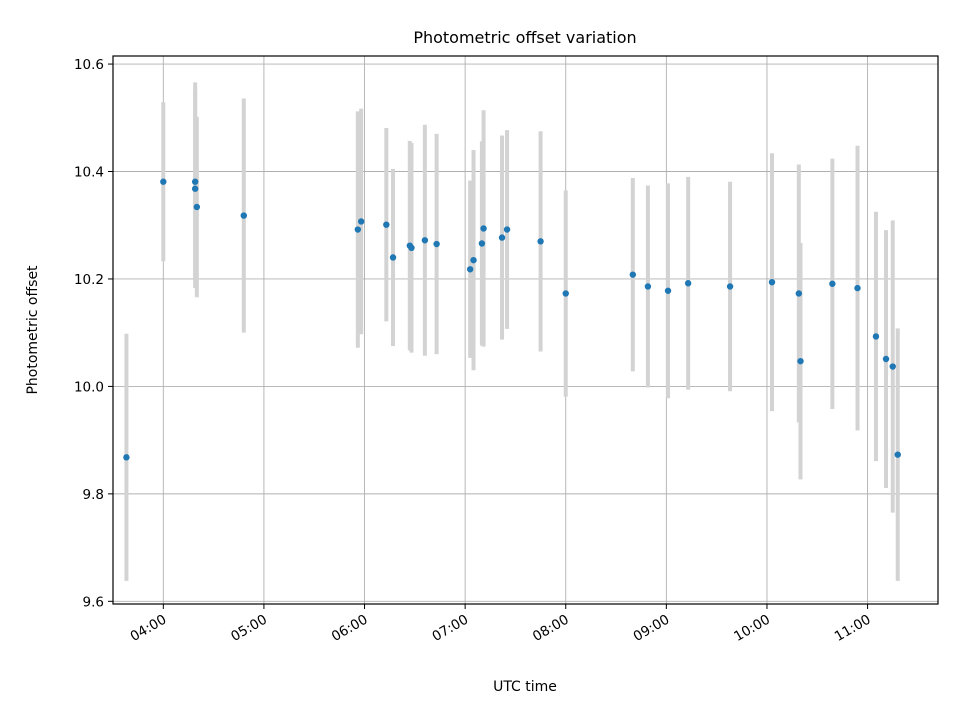  I want to click on x-axis-ticks: 04:00 05:00 06:00 07:00 08:00 09:00 10:00 11:00, so click(501, 624).